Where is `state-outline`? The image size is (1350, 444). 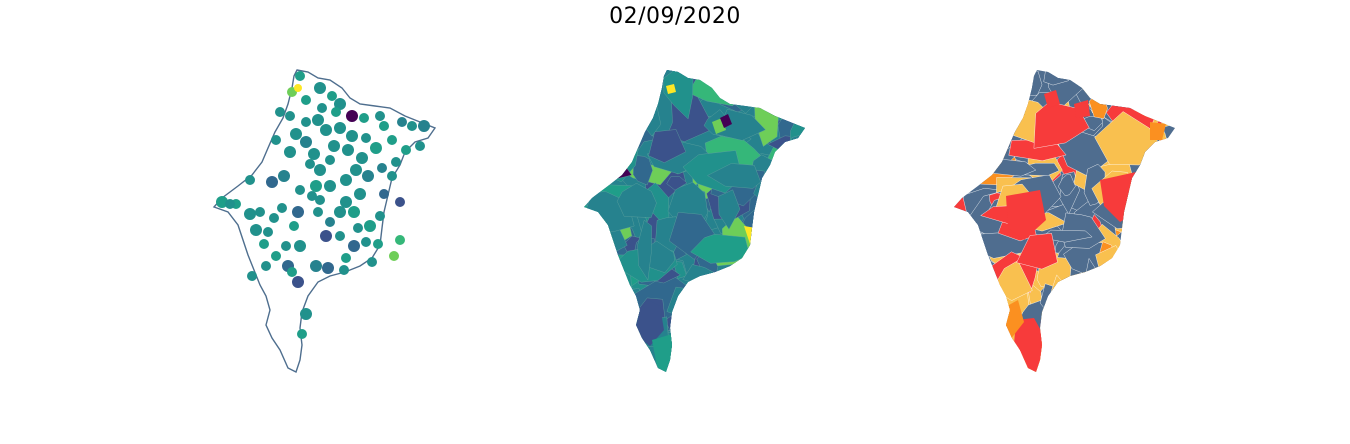 state-outline is located at coordinates (324, 221).